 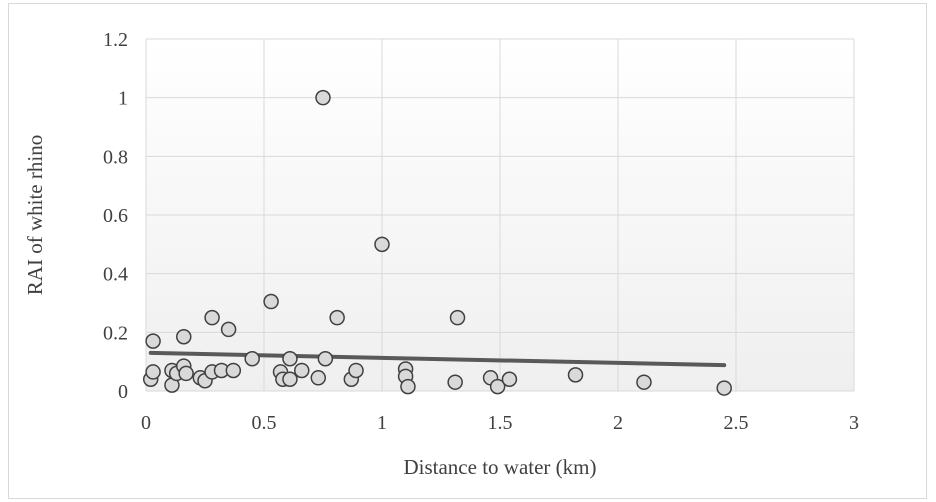 What do you see at coordinates (115, 216) in the screenshot?
I see `y-tick-label: 0.6` at bounding box center [115, 216].